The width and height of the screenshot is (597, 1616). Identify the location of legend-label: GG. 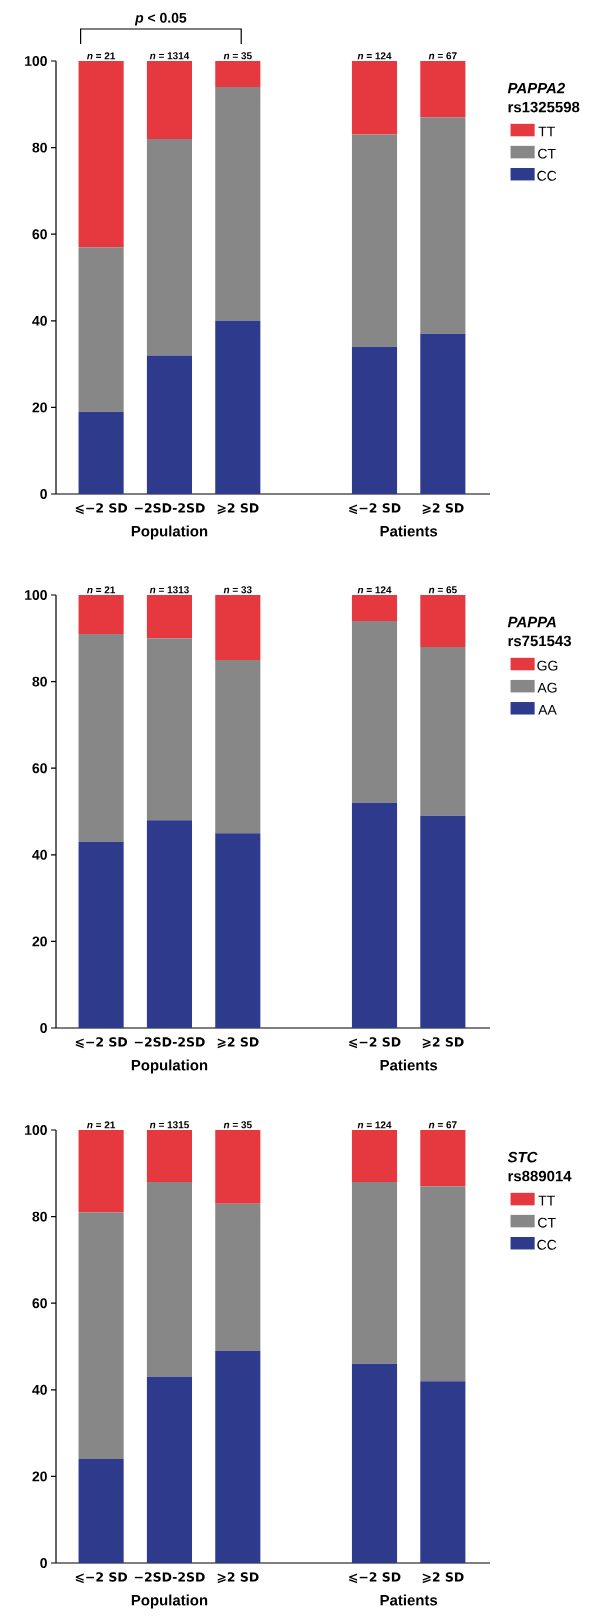
(547, 665).